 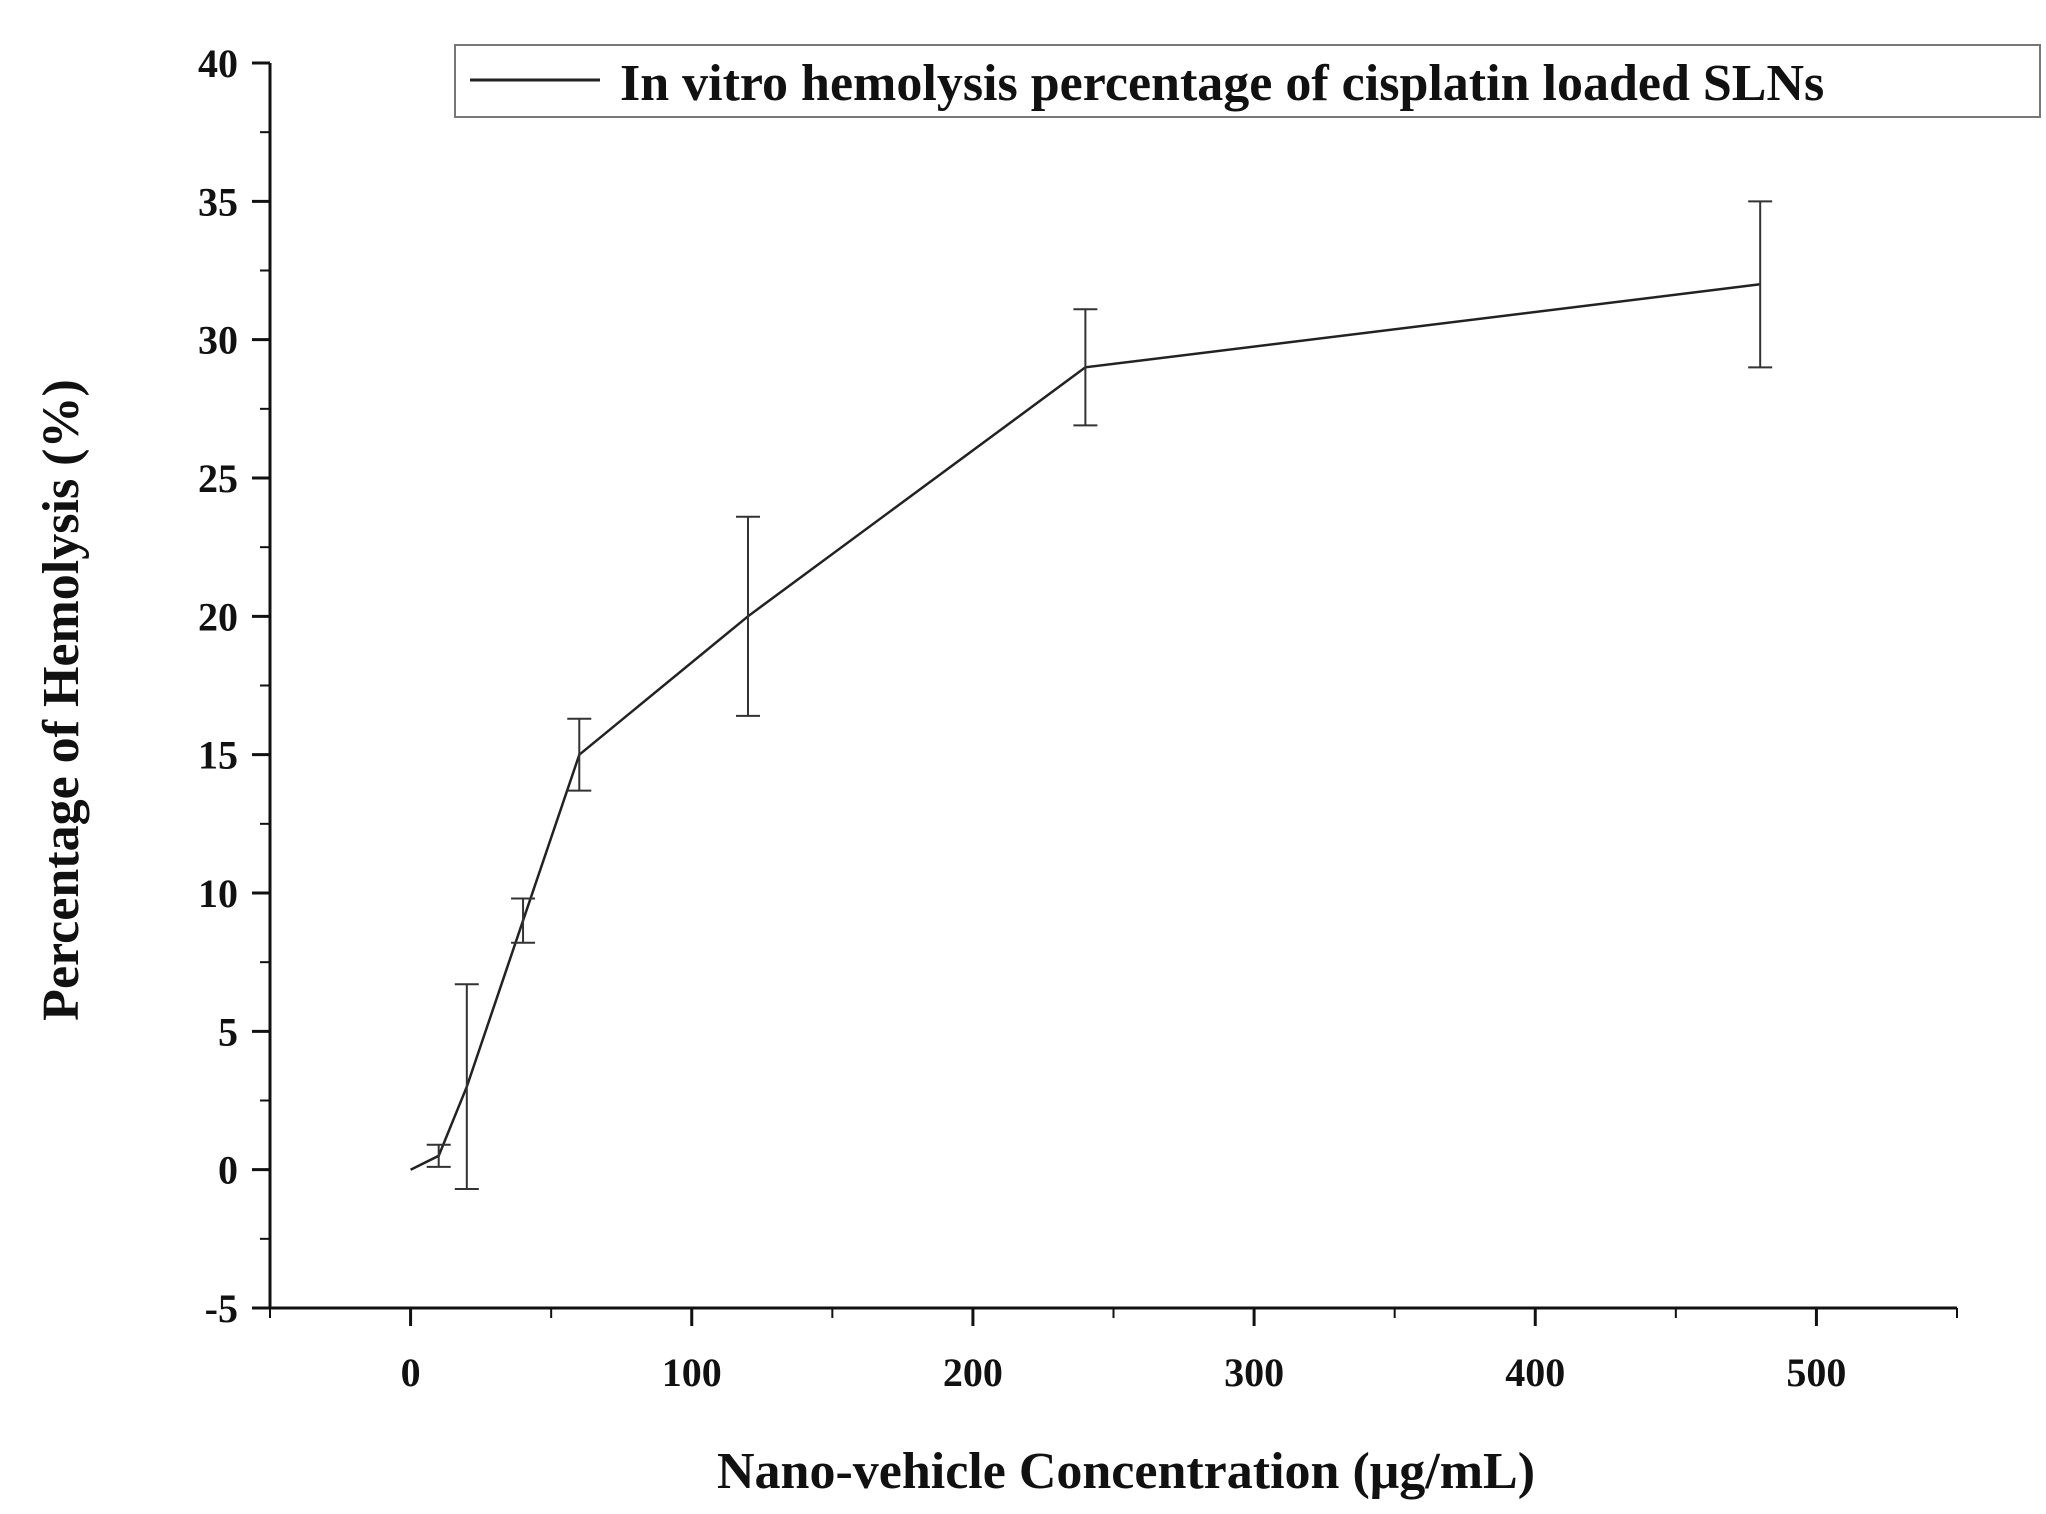 What do you see at coordinates (228, 1031) in the screenshot?
I see `y-tick-label: 5` at bounding box center [228, 1031].